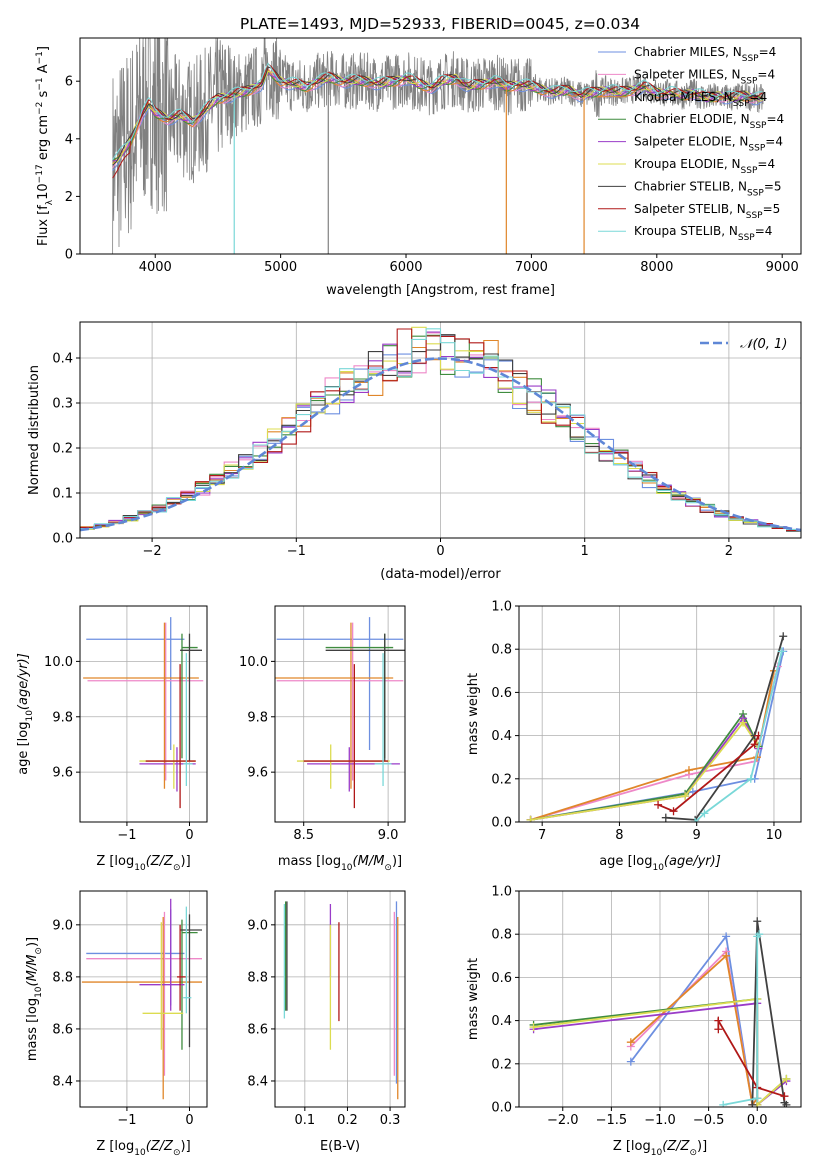 This screenshot has width=819, height=1170. I want to click on y-tick-label: 0.6, so click(501, 978).